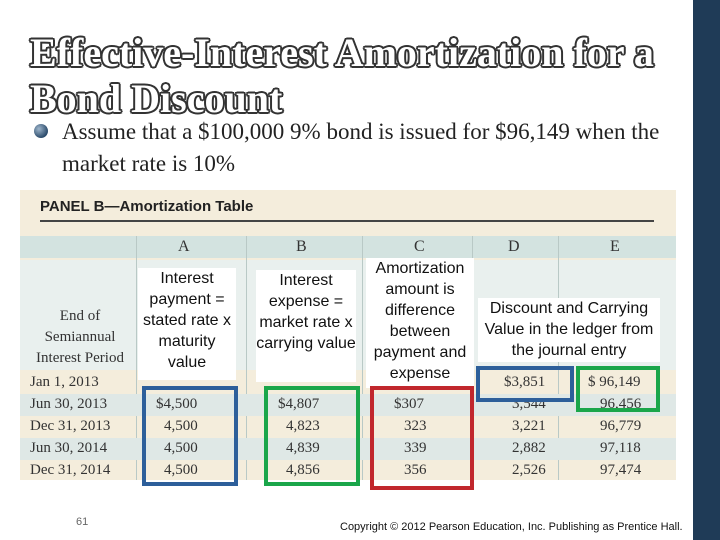  I want to click on column-letter-a: A, so click(184, 246).